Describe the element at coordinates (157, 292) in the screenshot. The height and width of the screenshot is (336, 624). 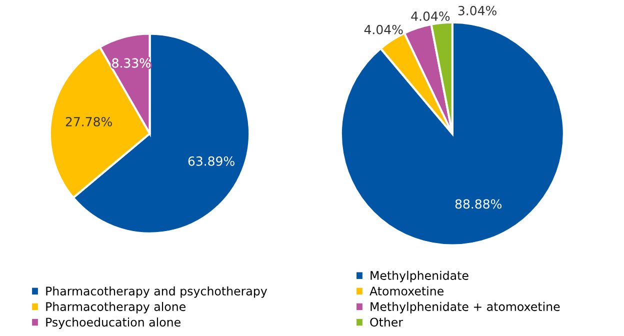
I see `legend-label: Pharmacotherapy and psychotherapy` at that location.